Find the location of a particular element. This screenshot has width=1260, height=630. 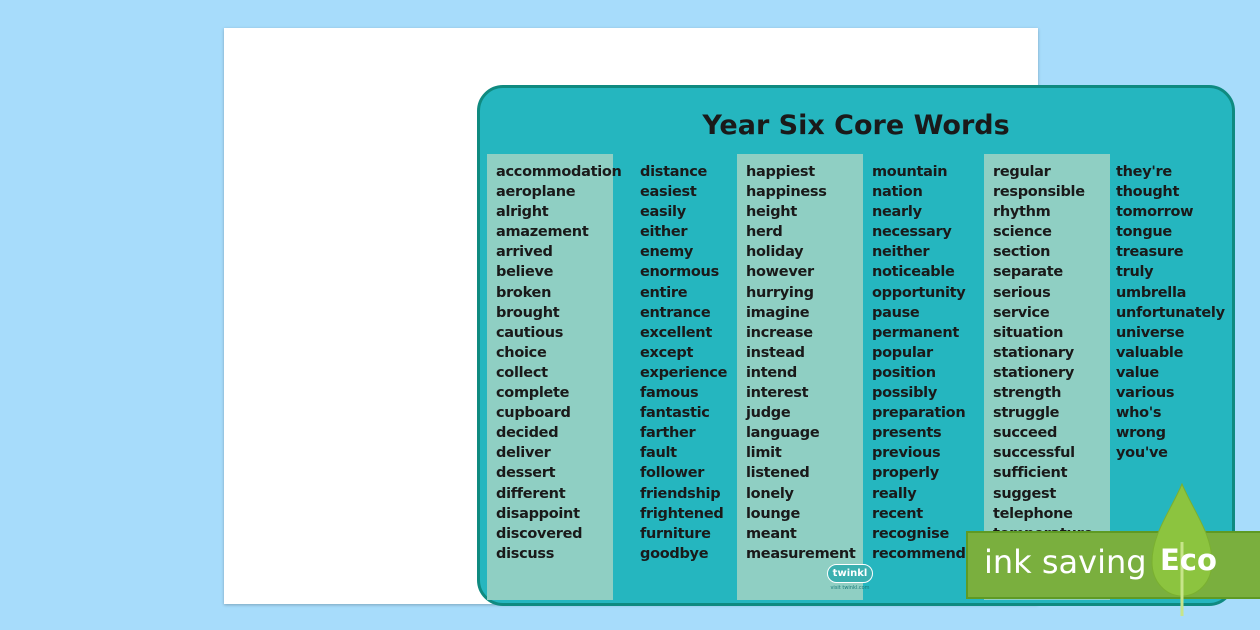

word: responsible is located at coordinates (1039, 192).